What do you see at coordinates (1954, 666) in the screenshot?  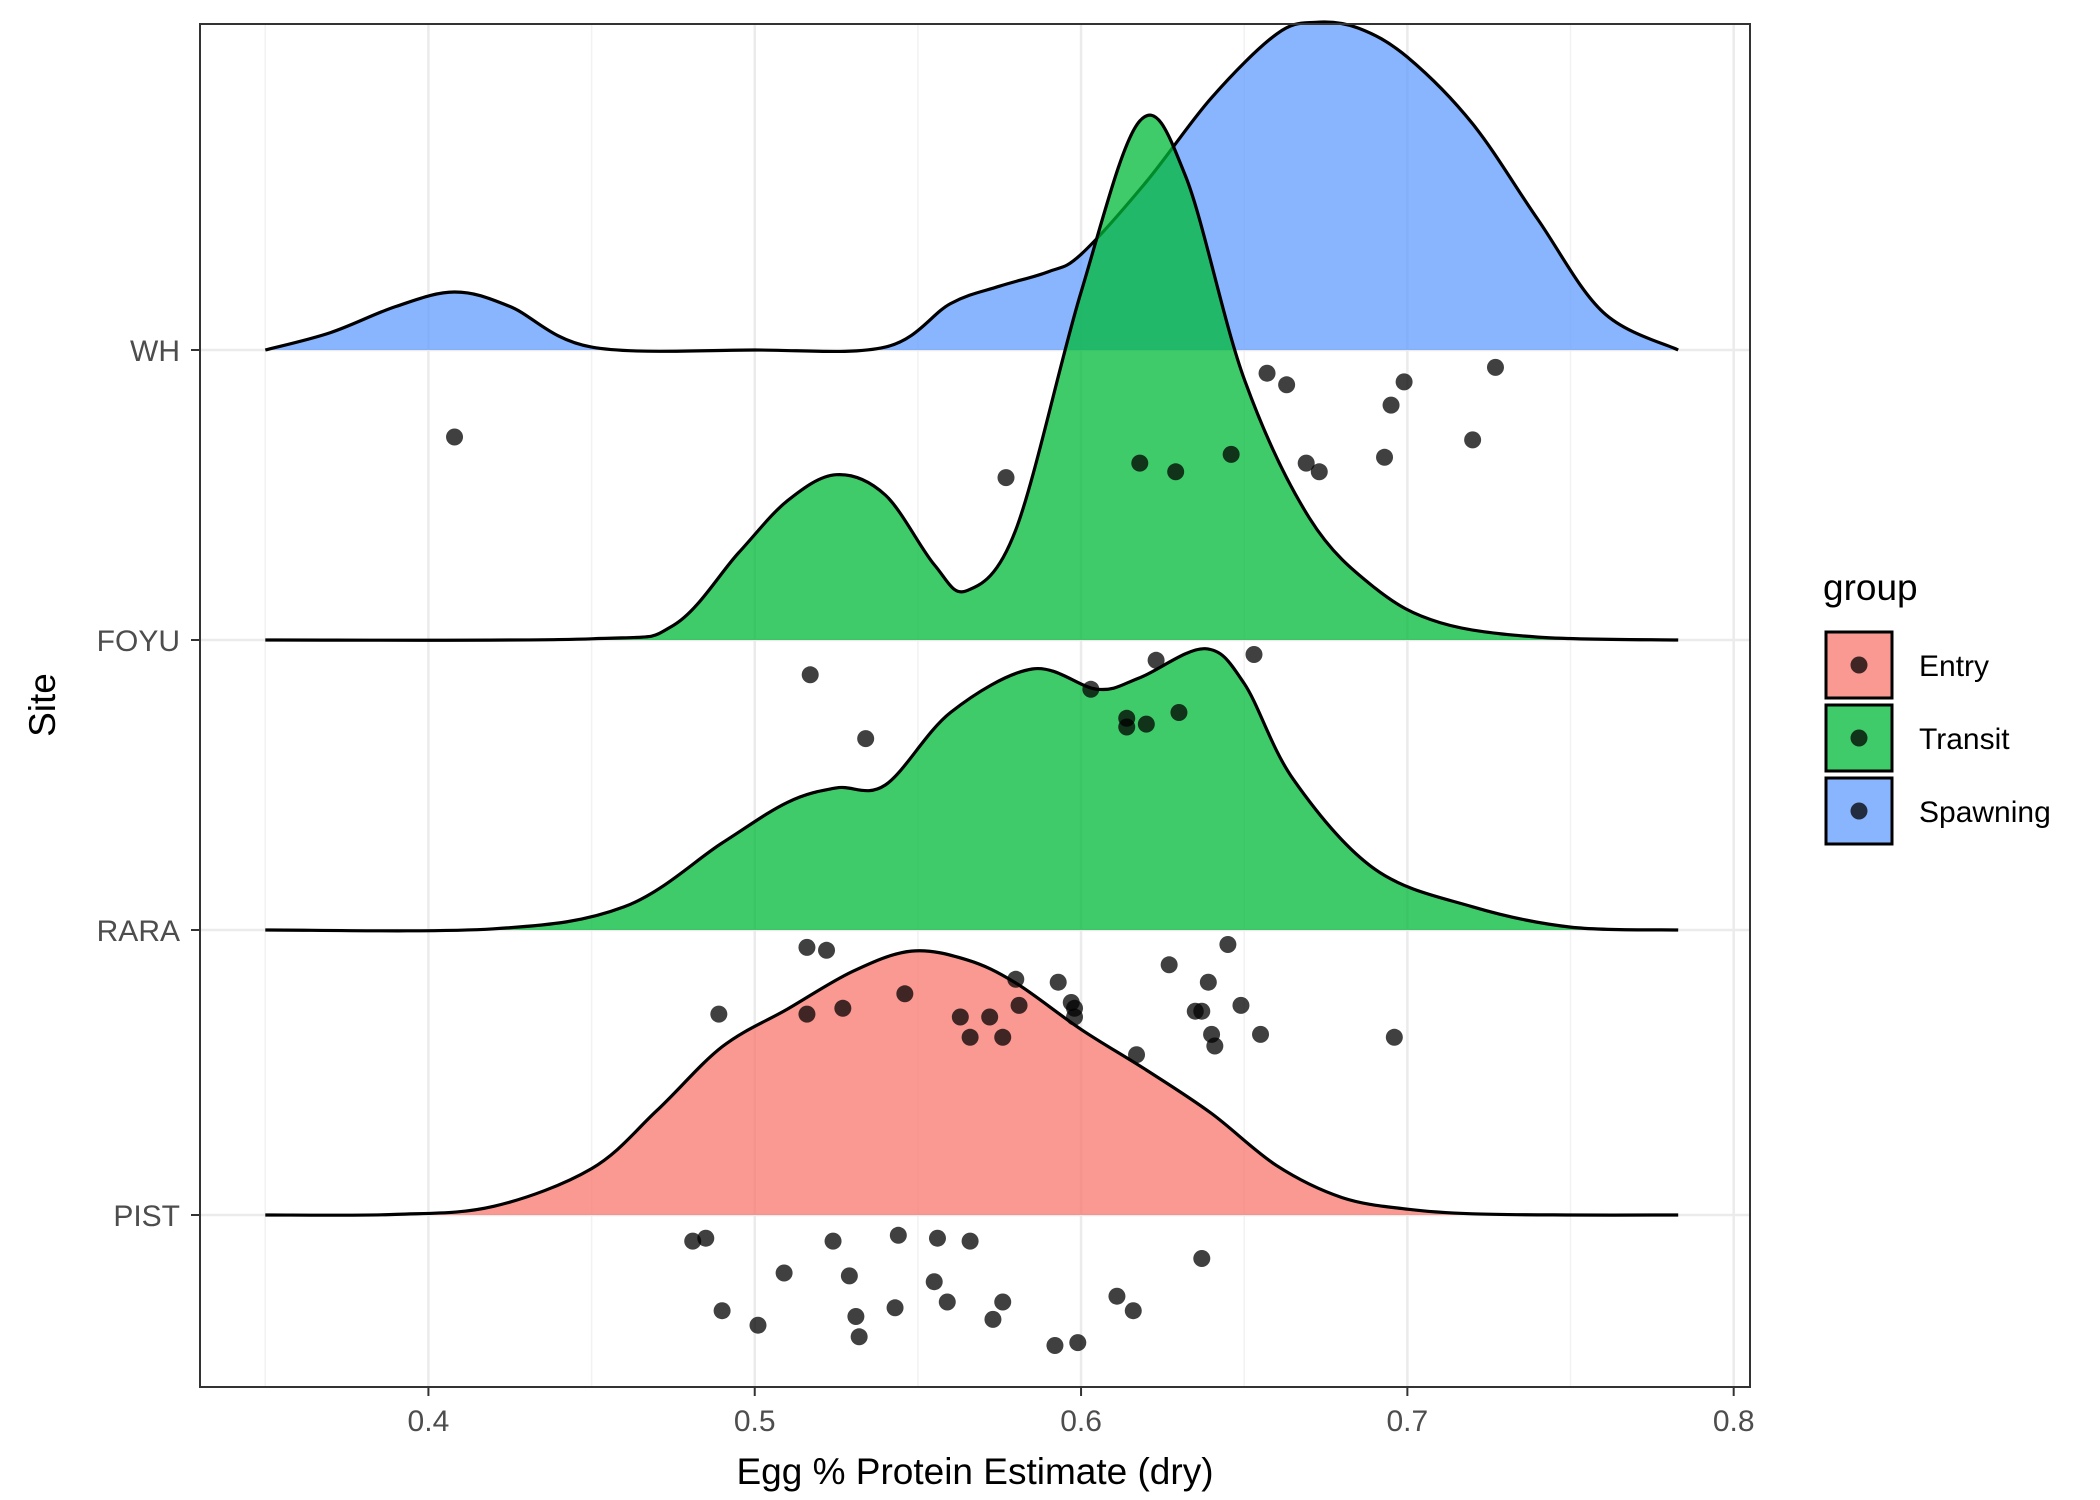 I see `legend-label: Entry` at bounding box center [1954, 666].